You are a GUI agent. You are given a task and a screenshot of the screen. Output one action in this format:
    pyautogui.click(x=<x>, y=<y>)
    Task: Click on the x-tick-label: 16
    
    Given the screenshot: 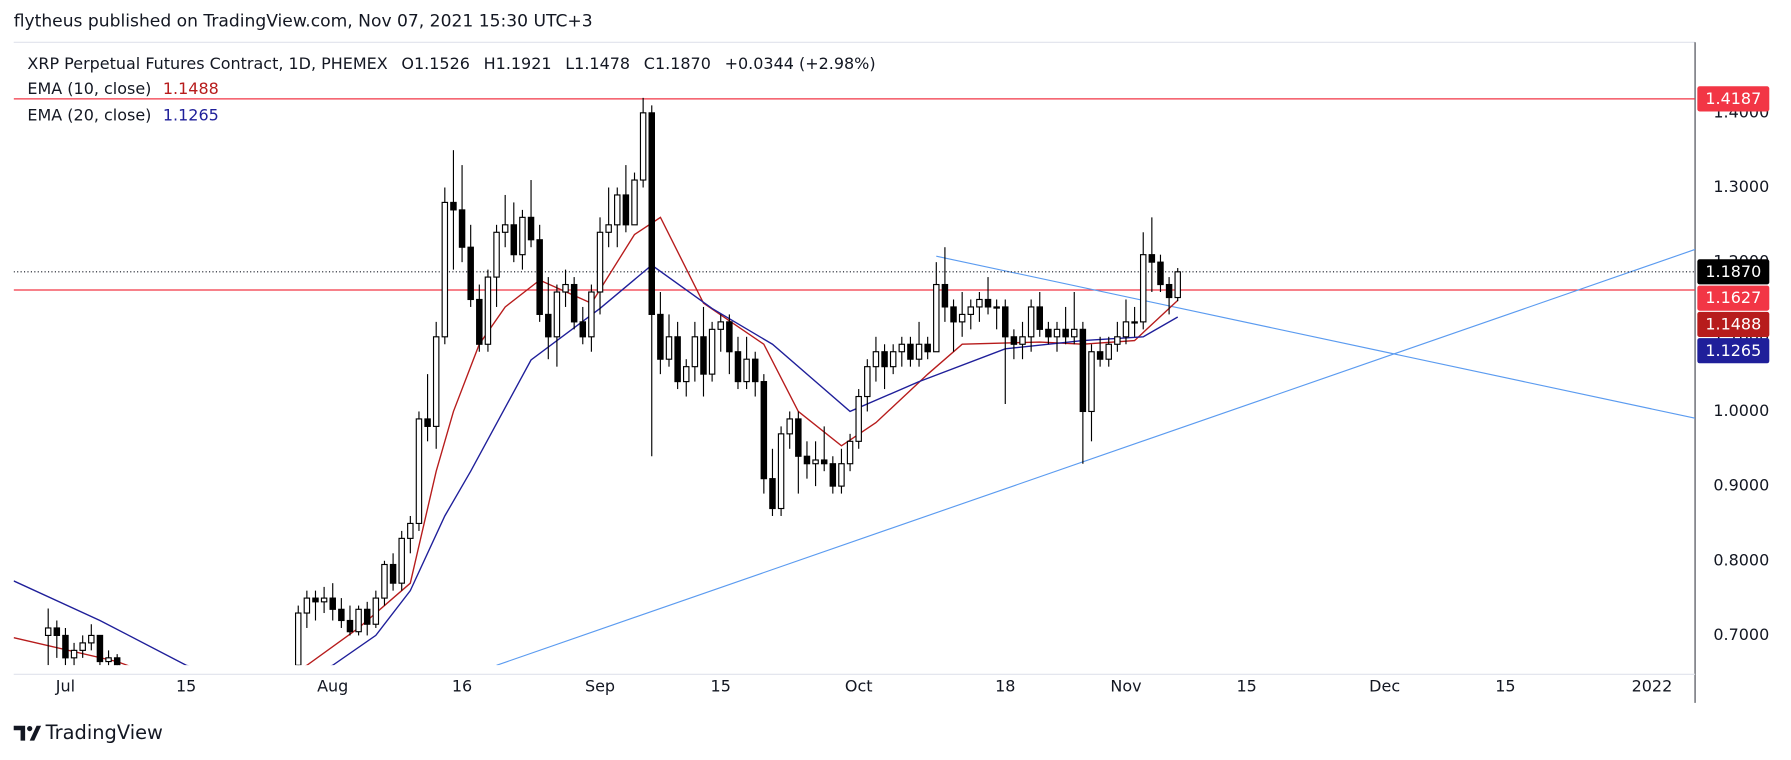 What is the action you would take?
    pyautogui.click(x=462, y=685)
    